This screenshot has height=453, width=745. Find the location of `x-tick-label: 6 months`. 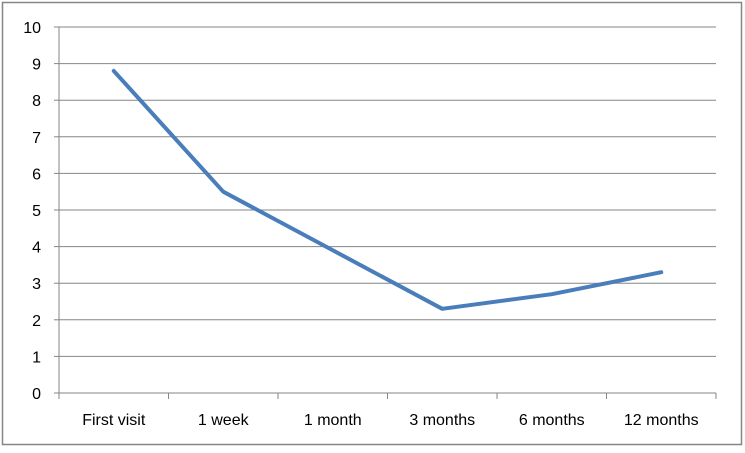

x-tick-label: 6 months is located at coordinates (552, 420).